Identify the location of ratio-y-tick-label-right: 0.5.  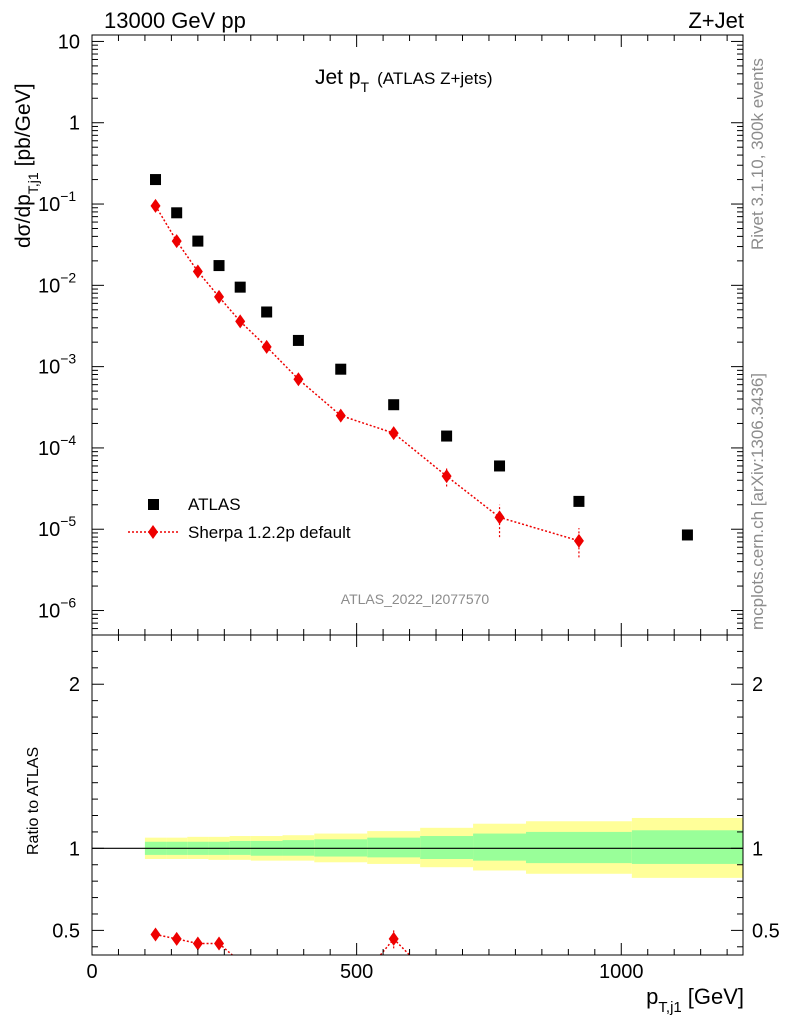
(766, 931).